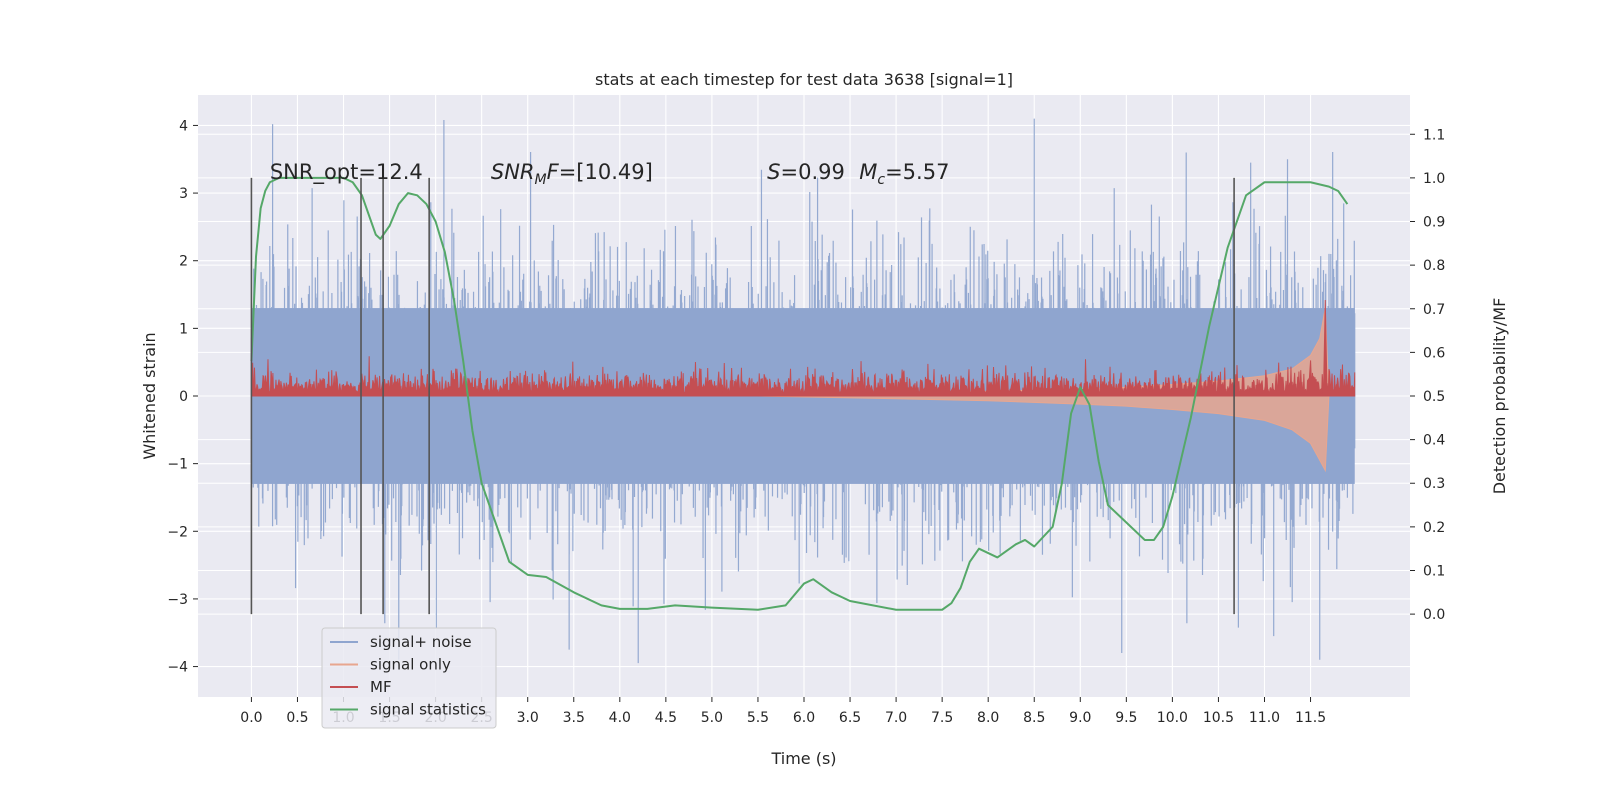 The height and width of the screenshot is (800, 1600). I want to click on x-tick-label: 4.5, so click(666, 718).